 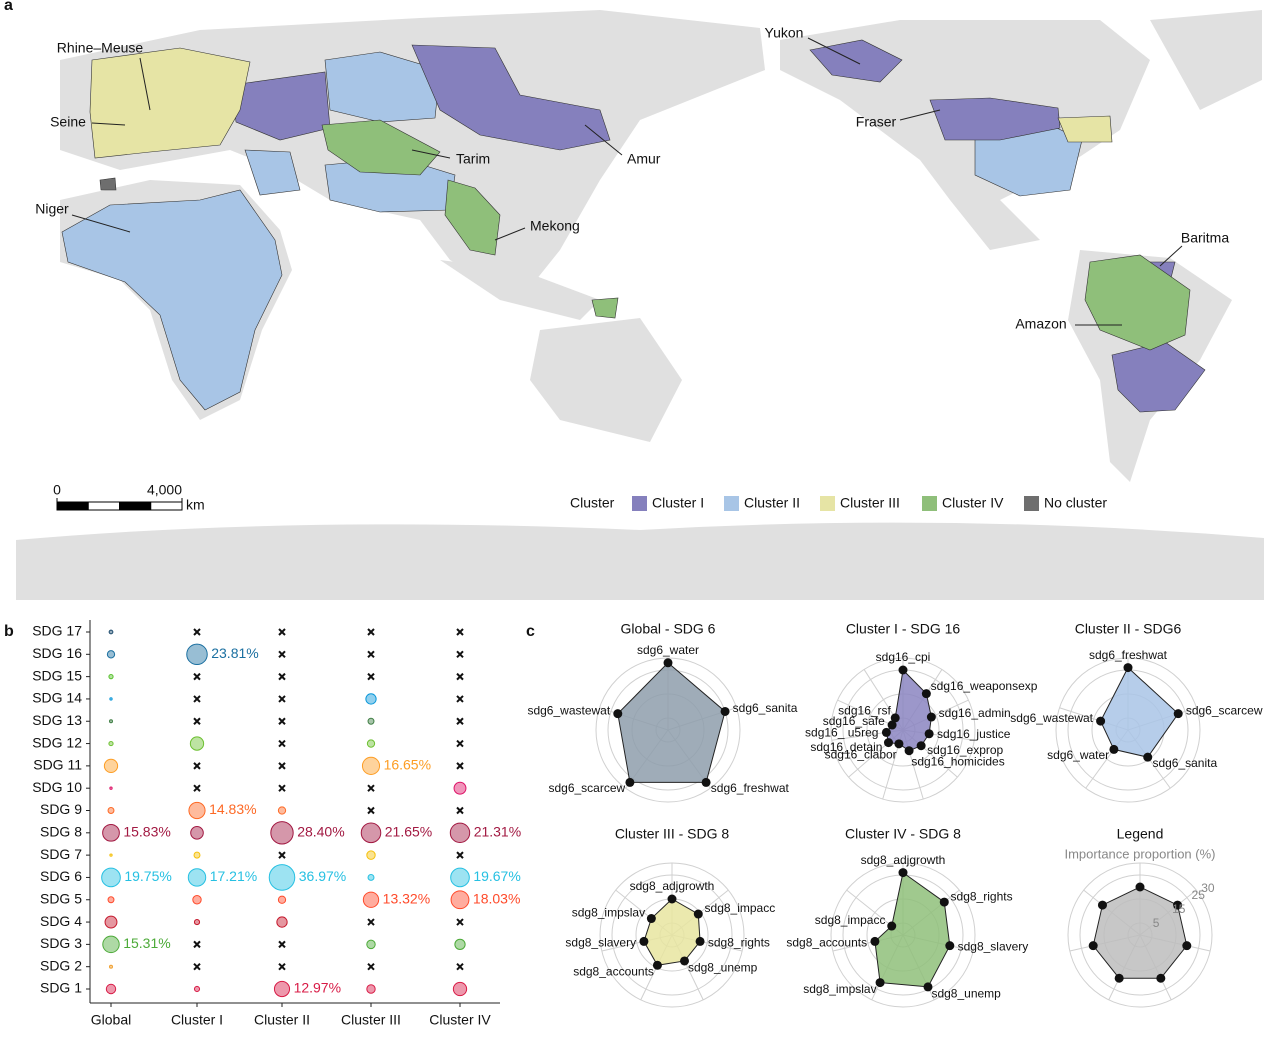 What do you see at coordinates (496, 876) in the screenshot?
I see `value-label: 19.67%` at bounding box center [496, 876].